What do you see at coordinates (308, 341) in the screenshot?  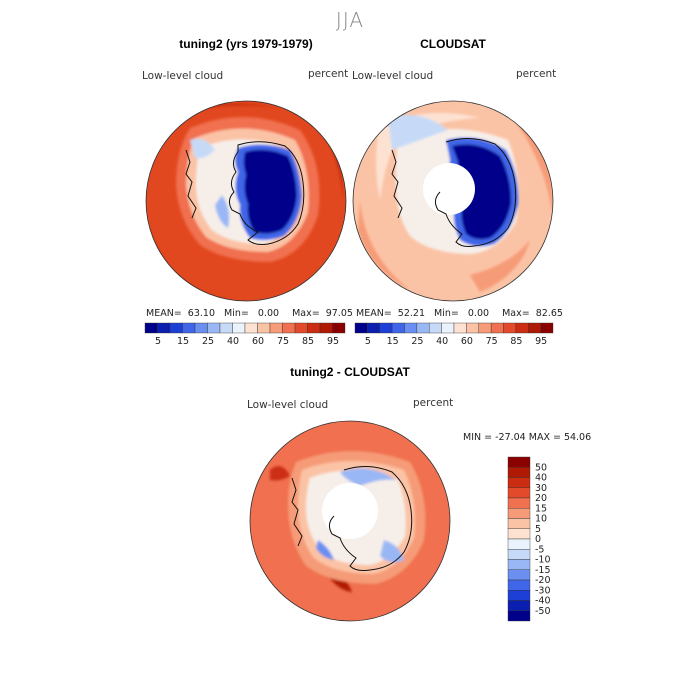 I see `colorbar1-tick-label: 85` at bounding box center [308, 341].